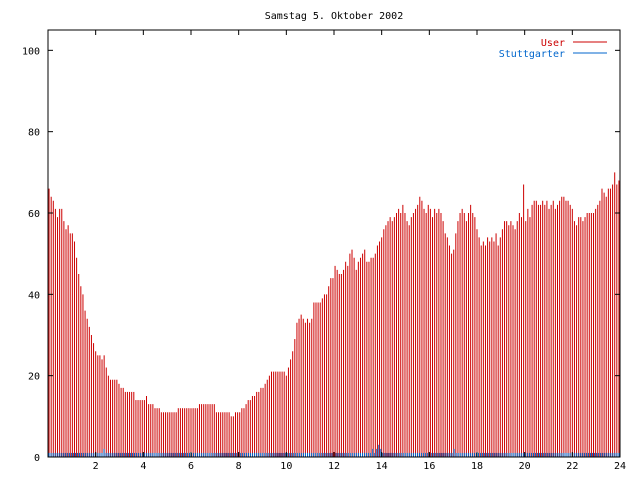 This screenshot has height=480, width=640. I want to click on legend-label-stuttgarter: Stuttgarter, so click(532, 54).